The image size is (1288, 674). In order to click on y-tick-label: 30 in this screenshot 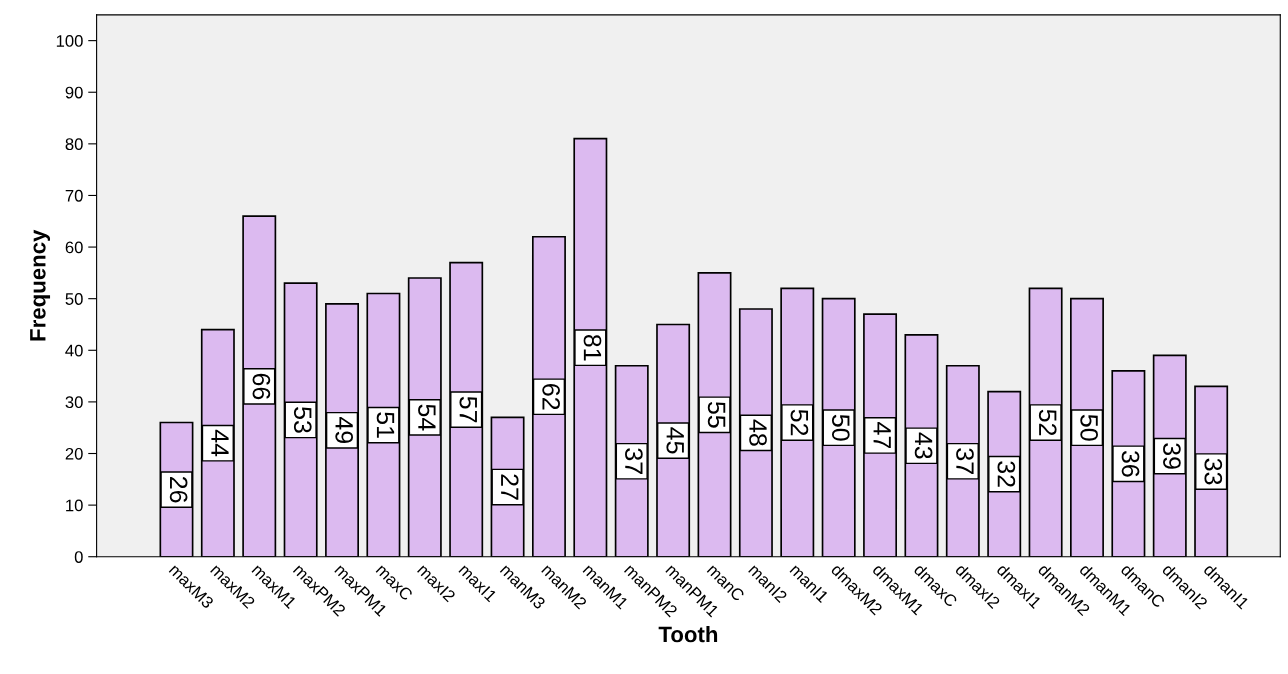, I will do `click(74, 402)`.